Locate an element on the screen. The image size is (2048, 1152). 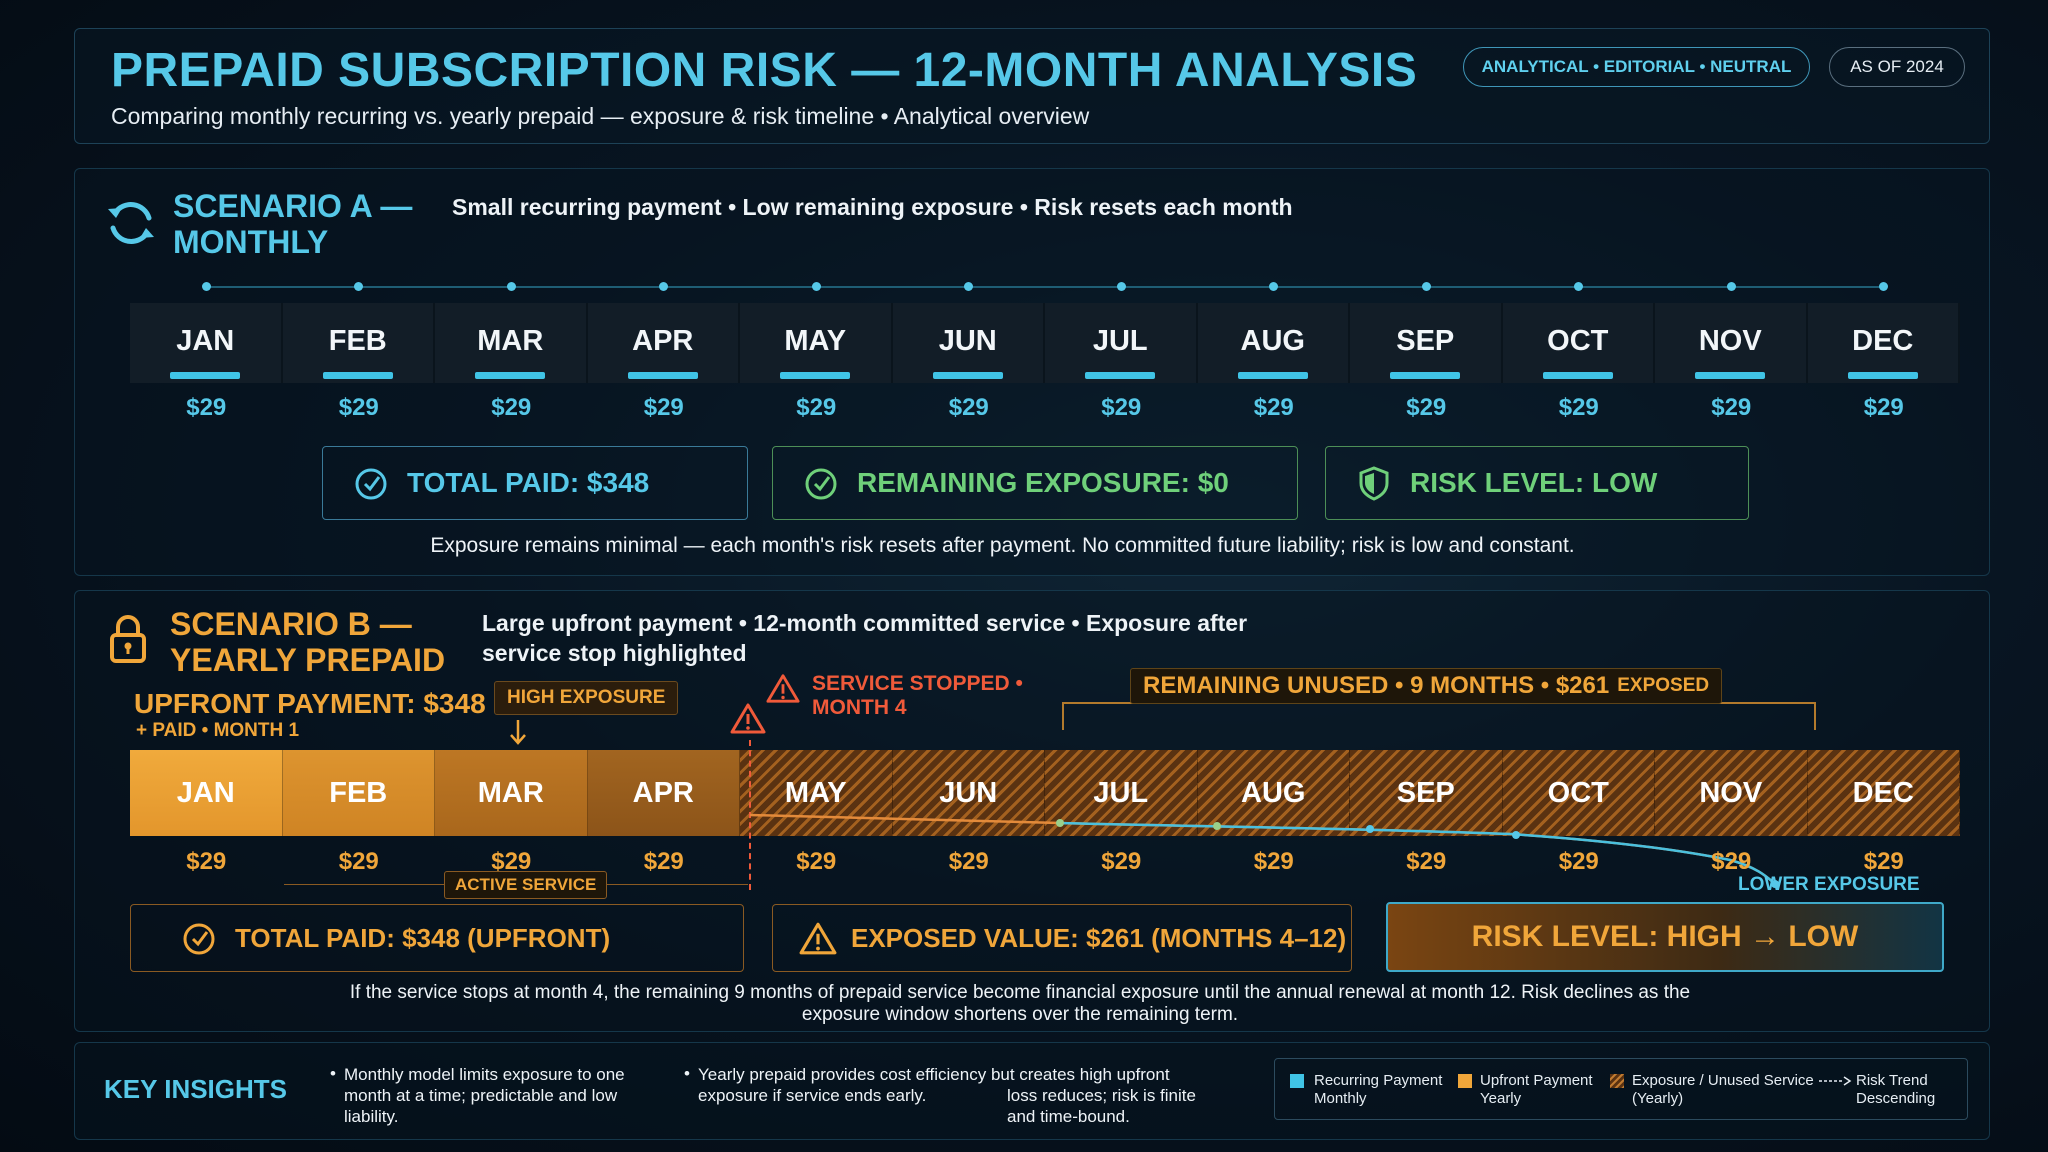
month-label: OCT is located at coordinates (1578, 792).